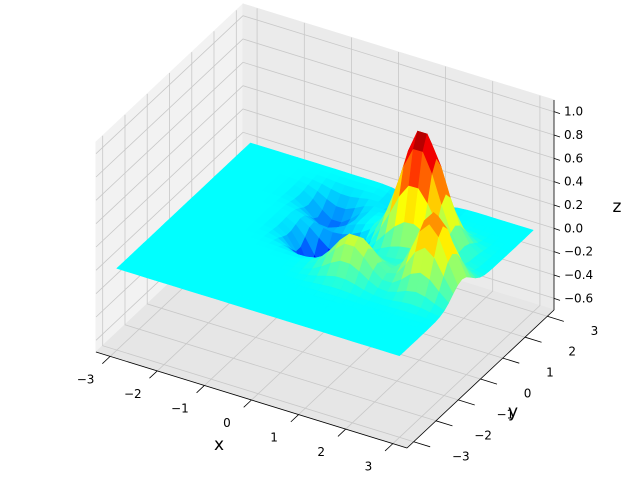 Image resolution: width=640 pixels, height=485 pixels. I want to click on y-tick-label: −2, so click(483, 435).